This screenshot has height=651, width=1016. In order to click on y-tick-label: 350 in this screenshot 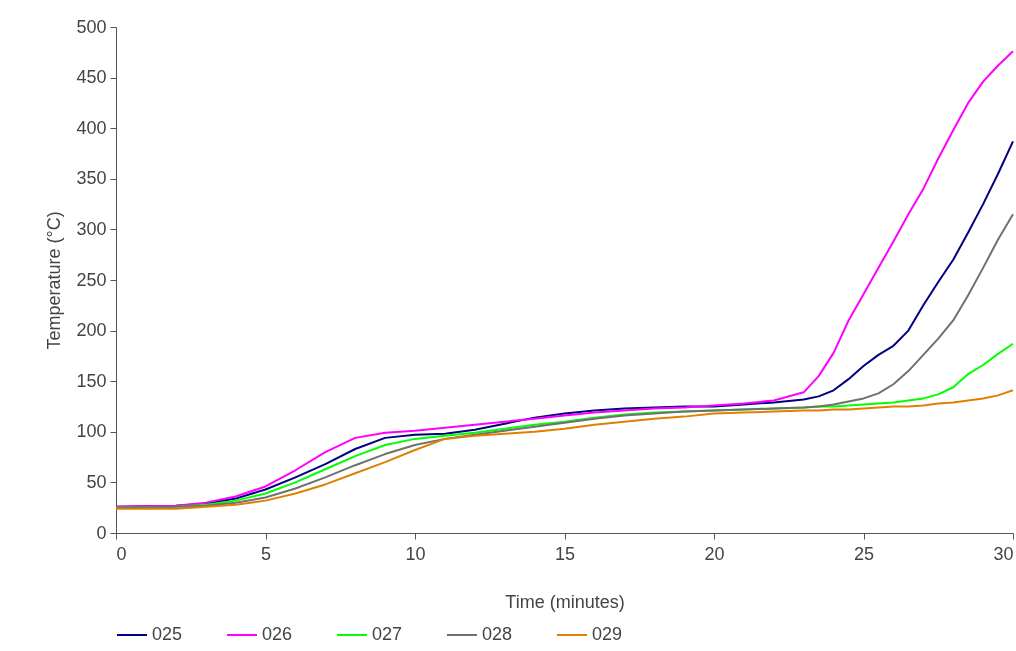, I will do `click(91, 178)`.